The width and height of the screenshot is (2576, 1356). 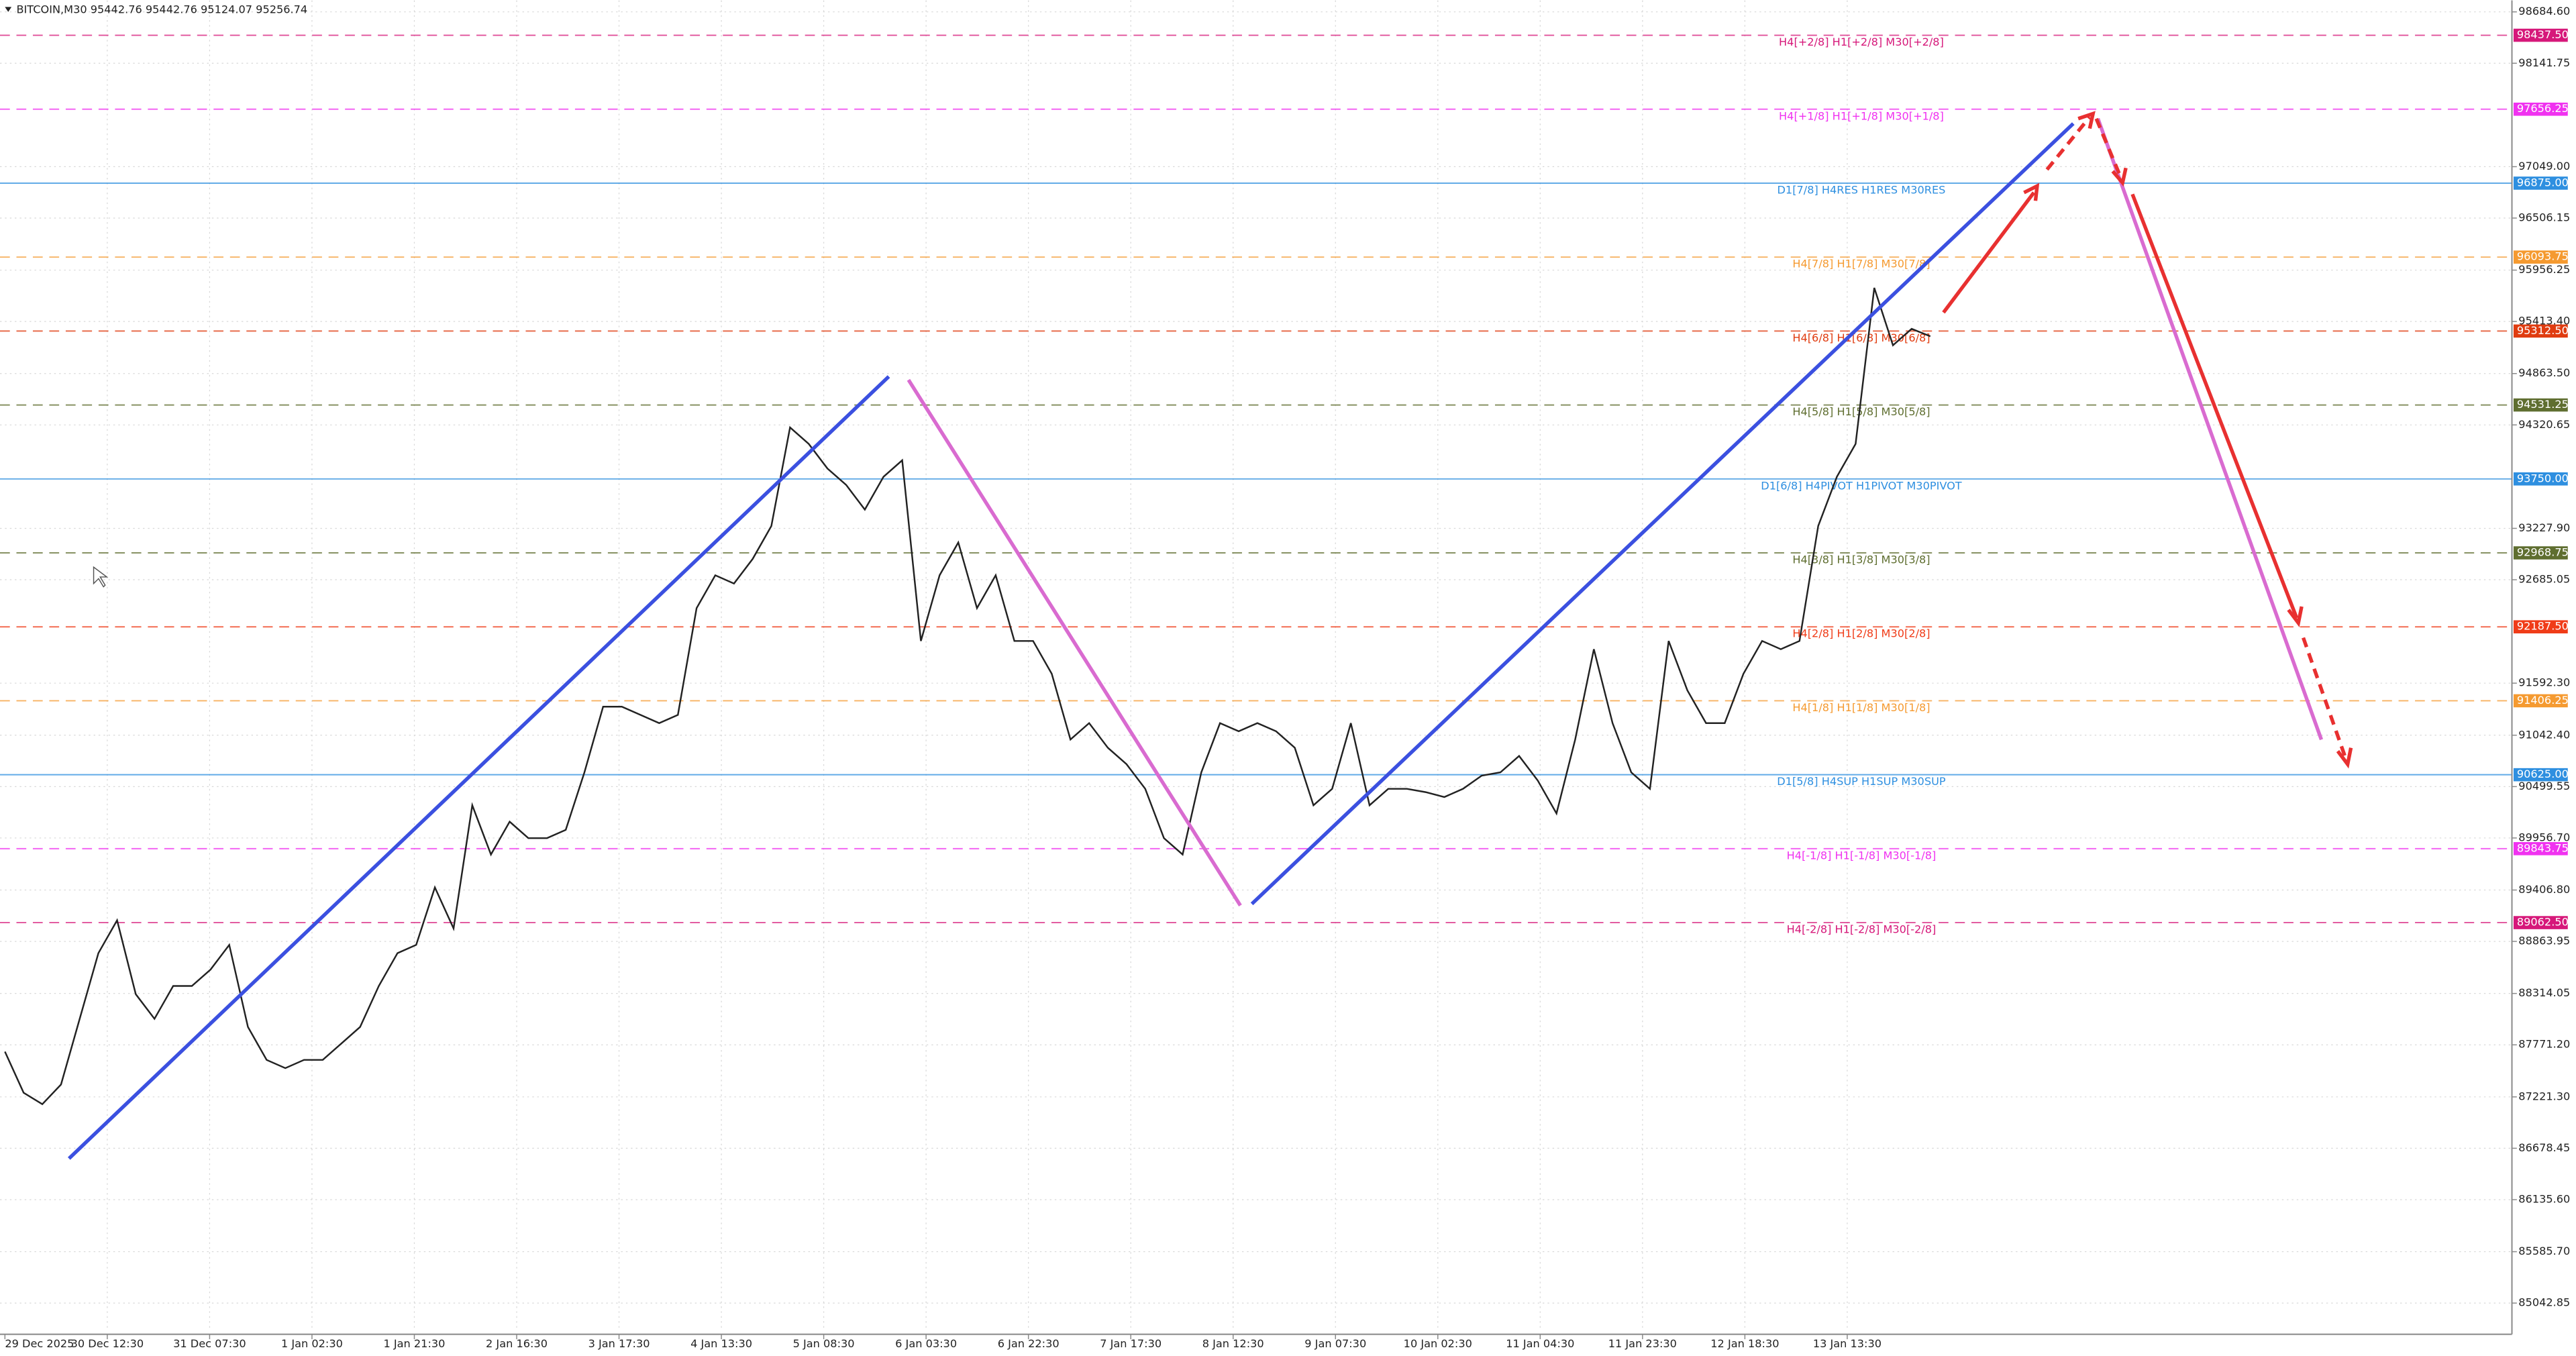 I want to click on y-tick-label: 87221.30, so click(x=2544, y=1096).